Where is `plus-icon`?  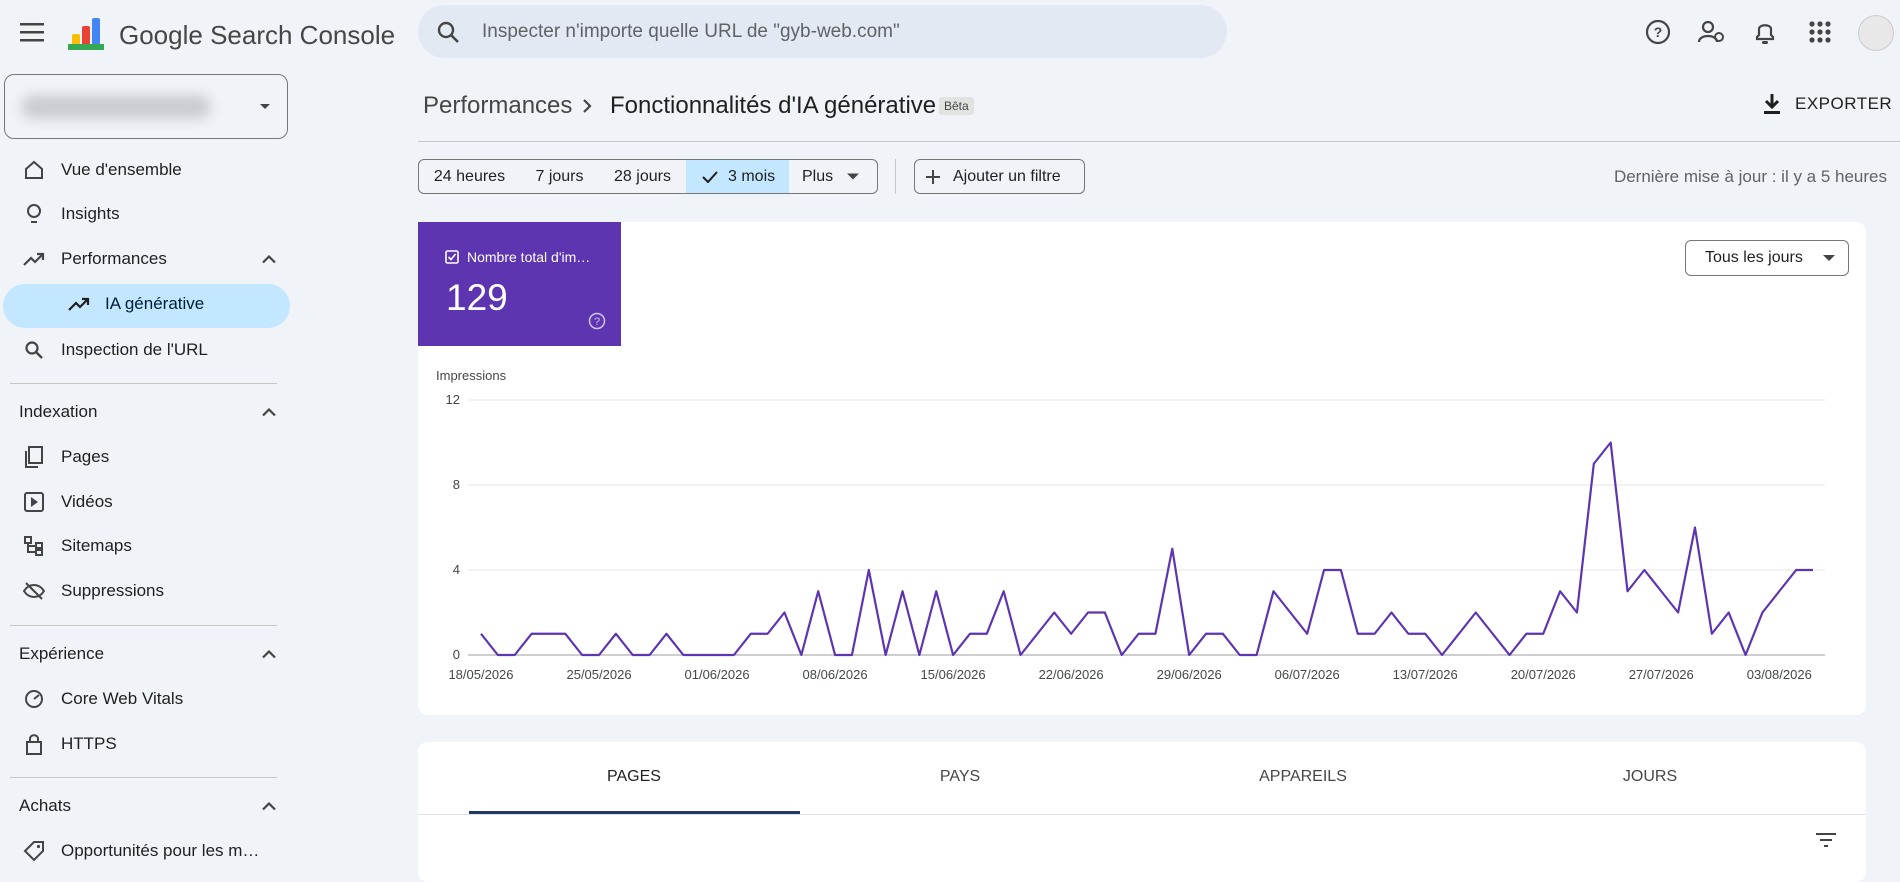
plus-icon is located at coordinates (933, 177).